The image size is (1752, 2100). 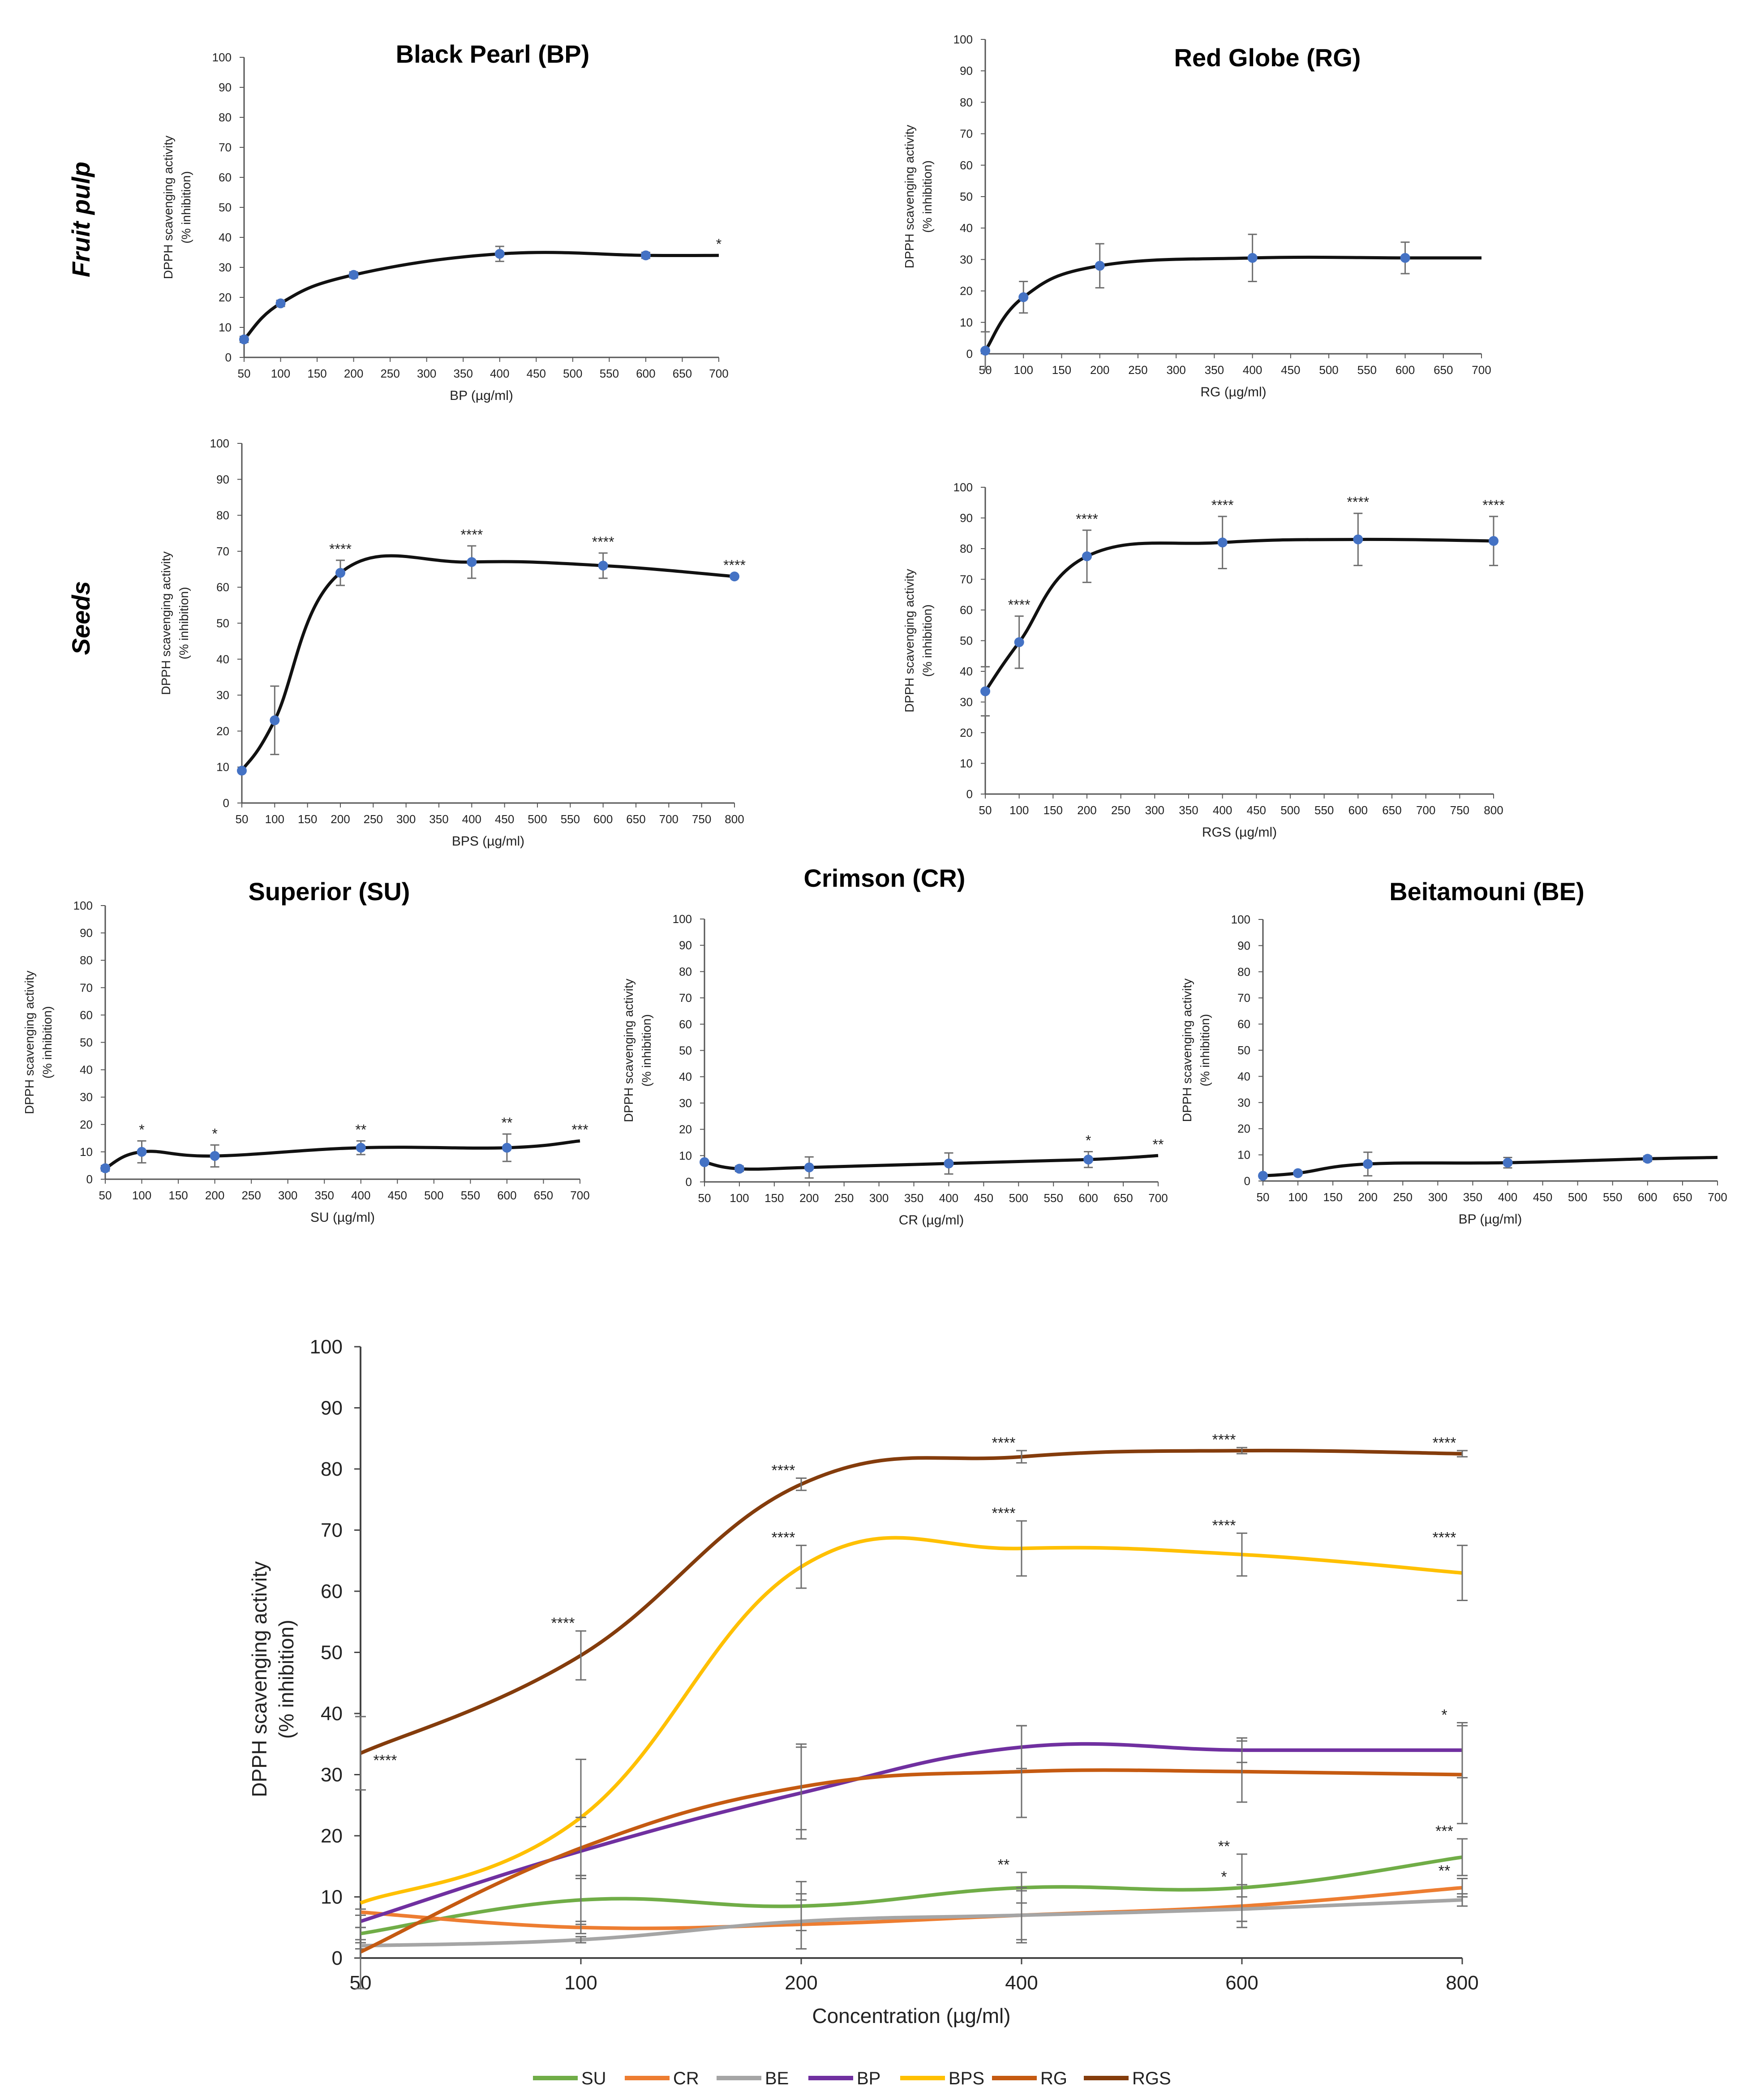 What do you see at coordinates (1445, 1871) in the screenshot?
I see `significance-label: **` at bounding box center [1445, 1871].